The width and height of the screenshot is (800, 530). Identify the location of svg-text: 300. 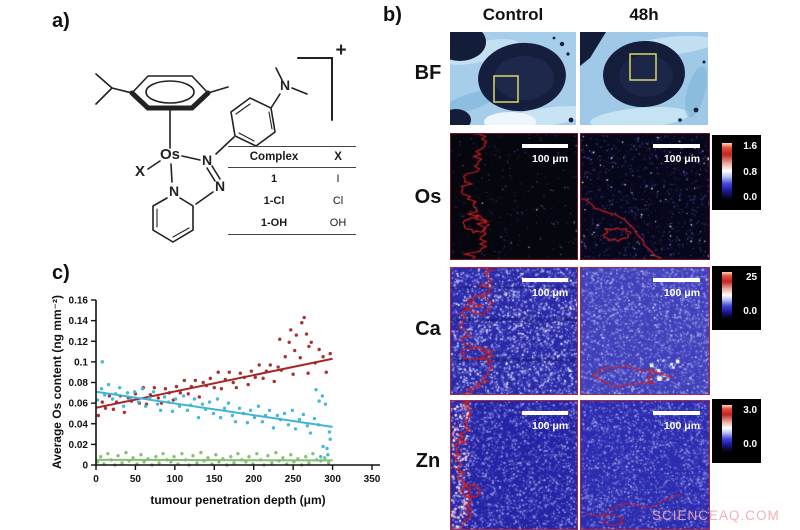
(332, 479).